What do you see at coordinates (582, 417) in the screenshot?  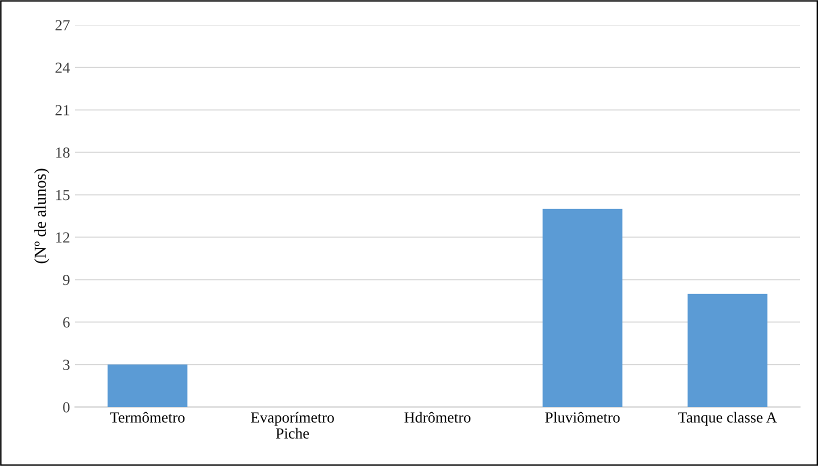 I see `x-tick-label: Pluviômetro` at bounding box center [582, 417].